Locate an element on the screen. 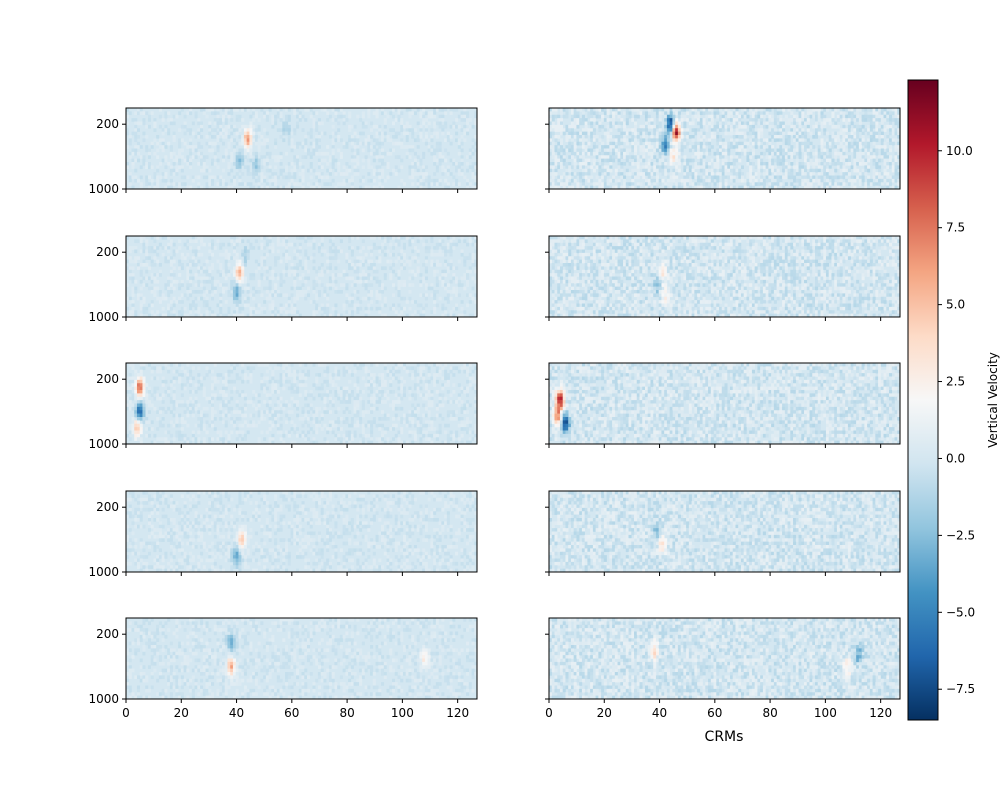 The width and height of the screenshot is (1000, 800). colorbar-gradient is located at coordinates (923, 400).